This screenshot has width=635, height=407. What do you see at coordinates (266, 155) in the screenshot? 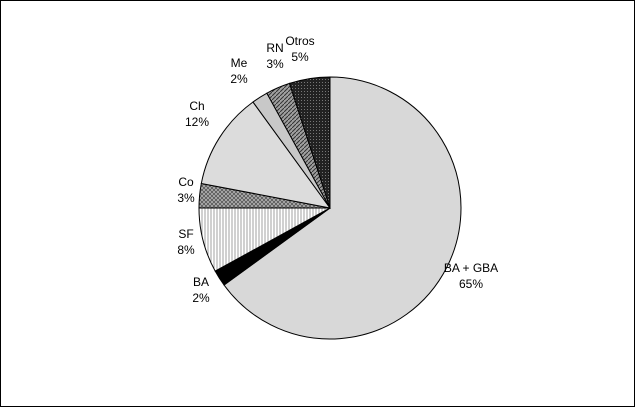
I see `pie-slice-ch` at bounding box center [266, 155].